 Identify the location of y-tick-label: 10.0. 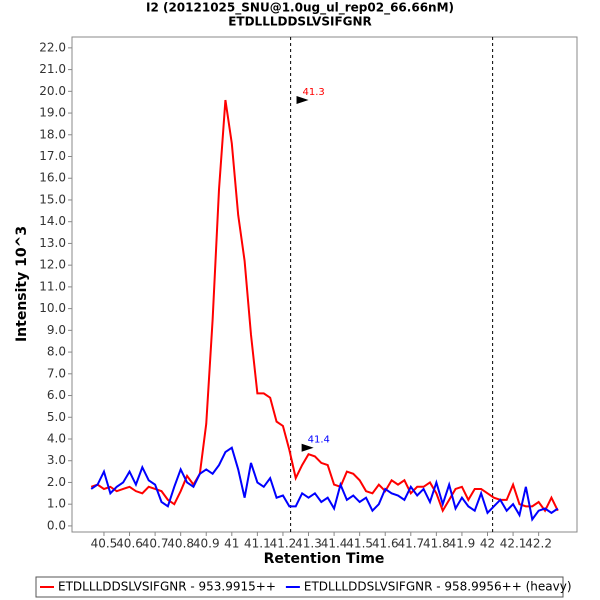
(52, 308).